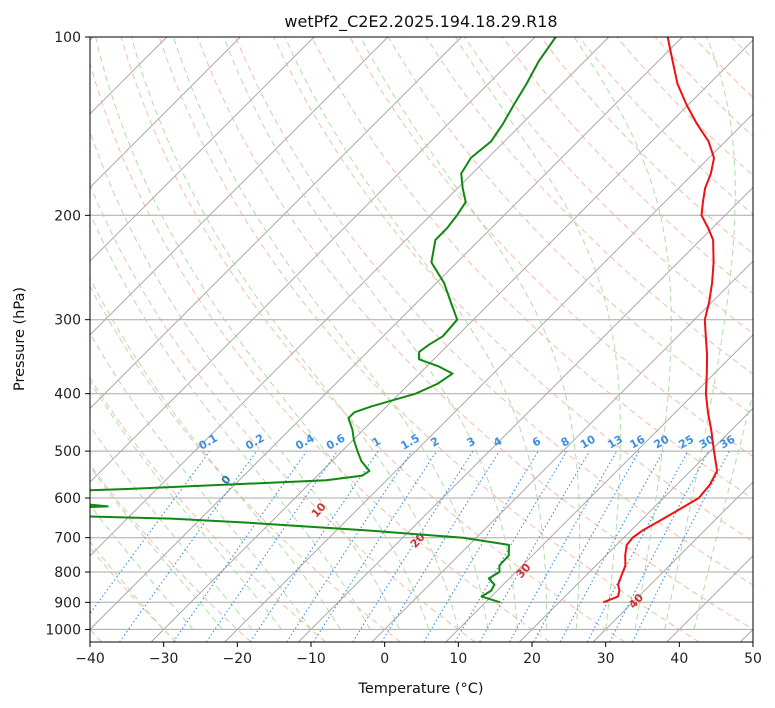 This screenshot has width=775, height=708. What do you see at coordinates (20, 339) in the screenshot?
I see `y-axis-label: Pressure (hPa)` at bounding box center [20, 339].